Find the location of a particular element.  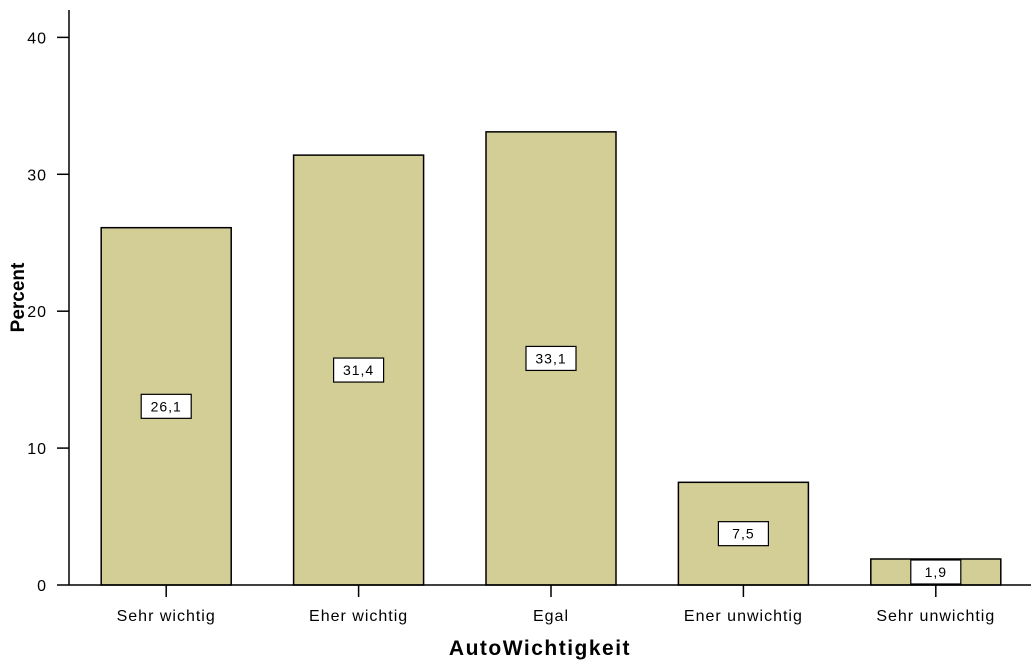

y-axis-ticks: 0 10 20 30 40 is located at coordinates (48, 312).